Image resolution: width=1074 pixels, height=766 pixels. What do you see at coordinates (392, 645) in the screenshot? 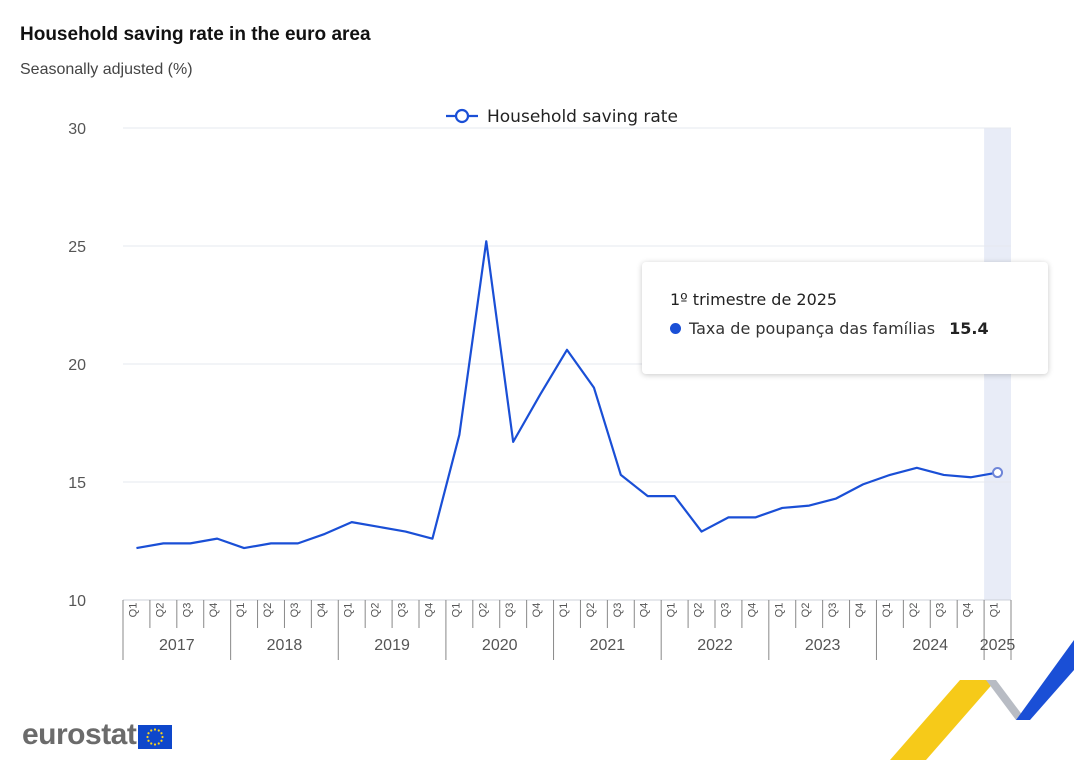
I see `x-tick-year: 2019` at bounding box center [392, 645].